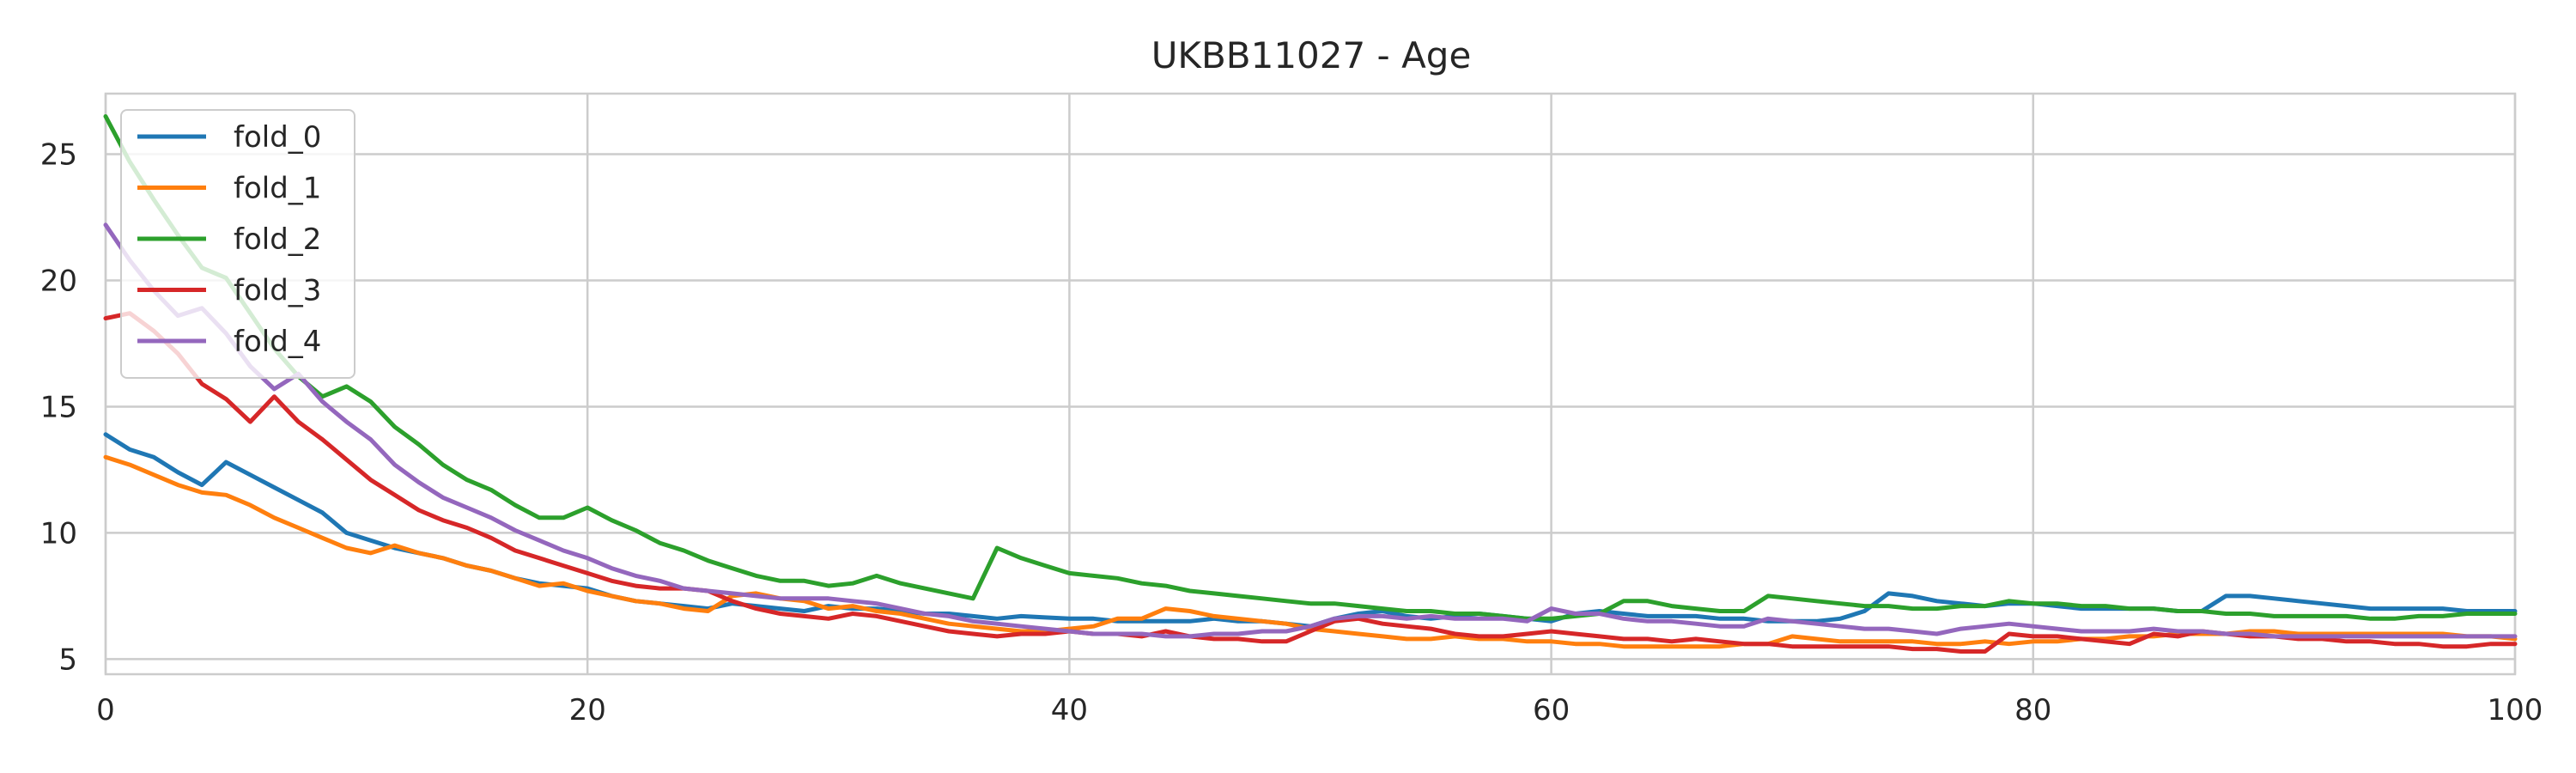 The height and width of the screenshot is (773, 2576). What do you see at coordinates (278, 239) in the screenshot?
I see `legend-label-fold-2: fold_2` at bounding box center [278, 239].